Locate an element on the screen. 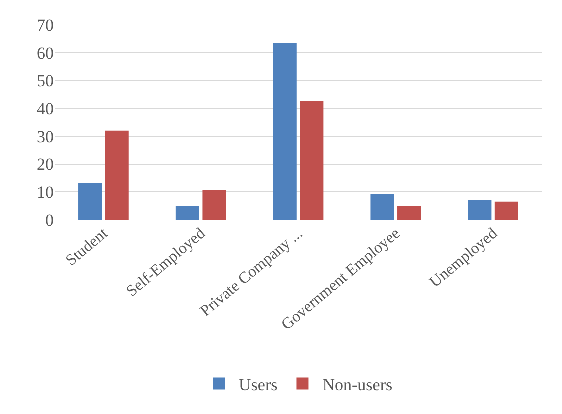 Image resolution: width=562 pixels, height=414 pixels. y-tick-label: 0 is located at coordinates (50, 220).